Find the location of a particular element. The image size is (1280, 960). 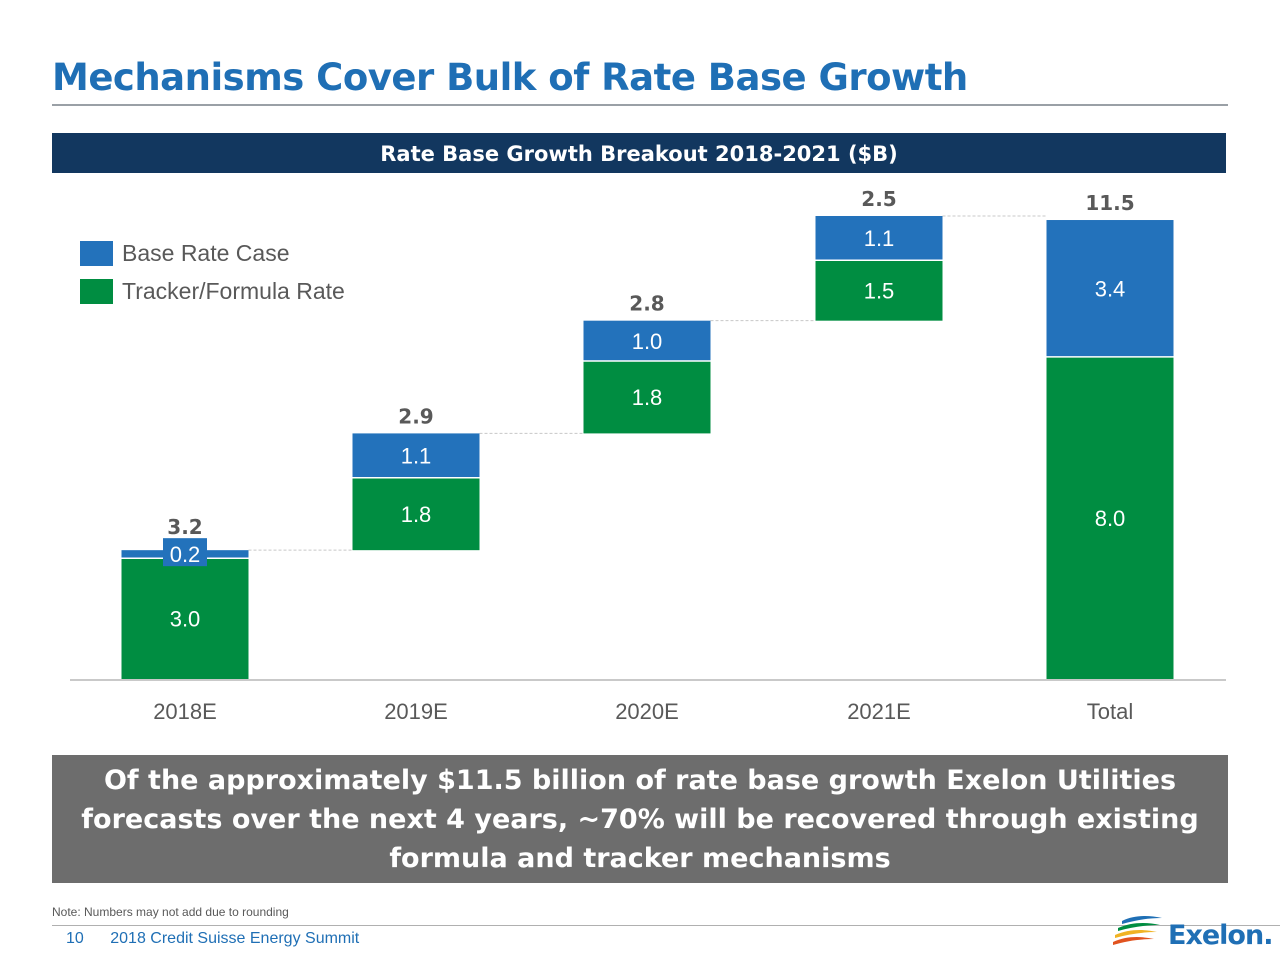

label-tracker-2018e: 3.0 is located at coordinates (185, 619).